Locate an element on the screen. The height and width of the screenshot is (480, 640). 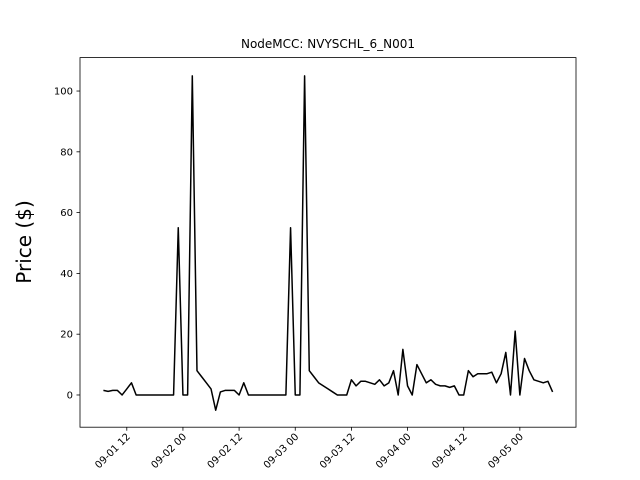
chart-title: NodeMCC: NVYSCHL_6_N001 is located at coordinates (328, 44).